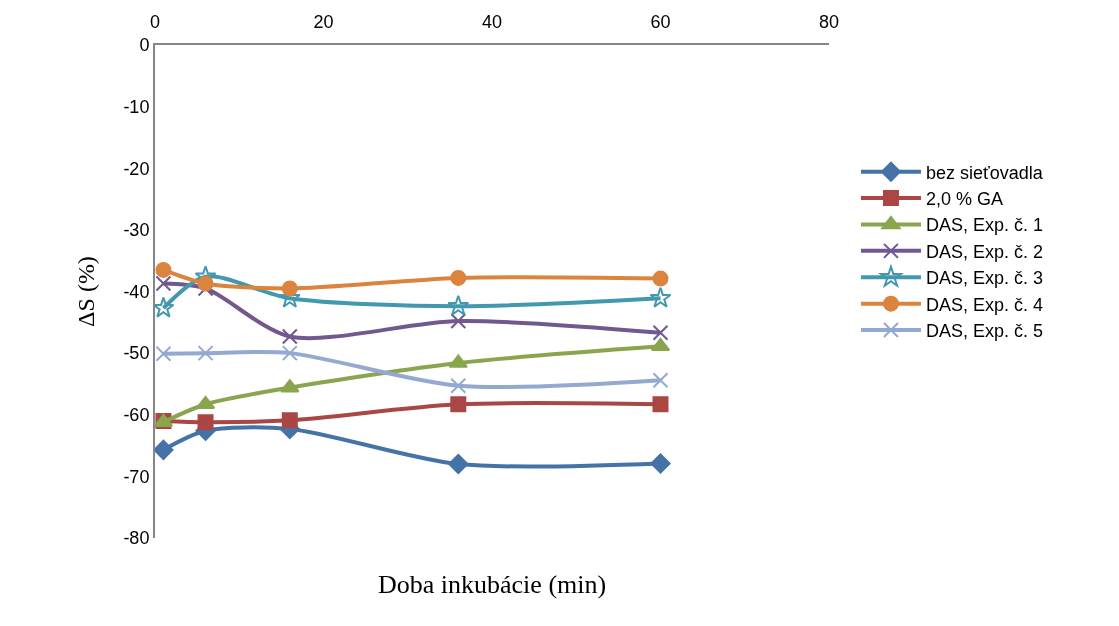 Image resolution: width=1119 pixels, height=626 pixels. What do you see at coordinates (984, 251) in the screenshot?
I see `legend-label: DAS, Exp. č. 2` at bounding box center [984, 251].